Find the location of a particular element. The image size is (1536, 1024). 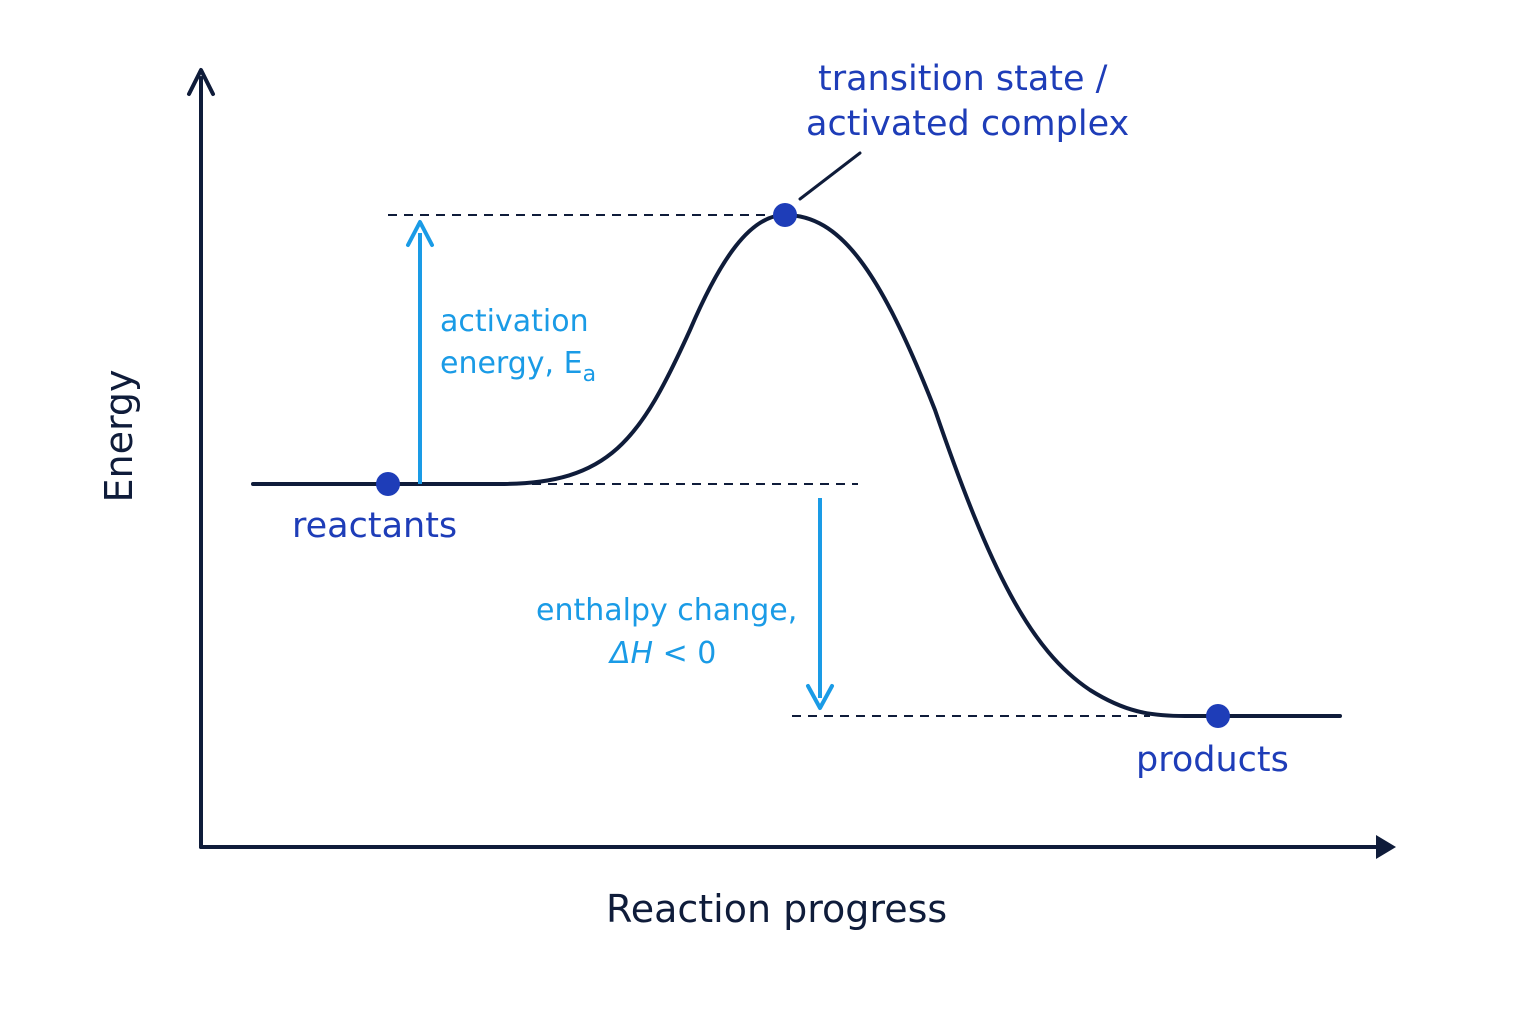

activation-energy-subscript: a is located at coordinates (589, 374).